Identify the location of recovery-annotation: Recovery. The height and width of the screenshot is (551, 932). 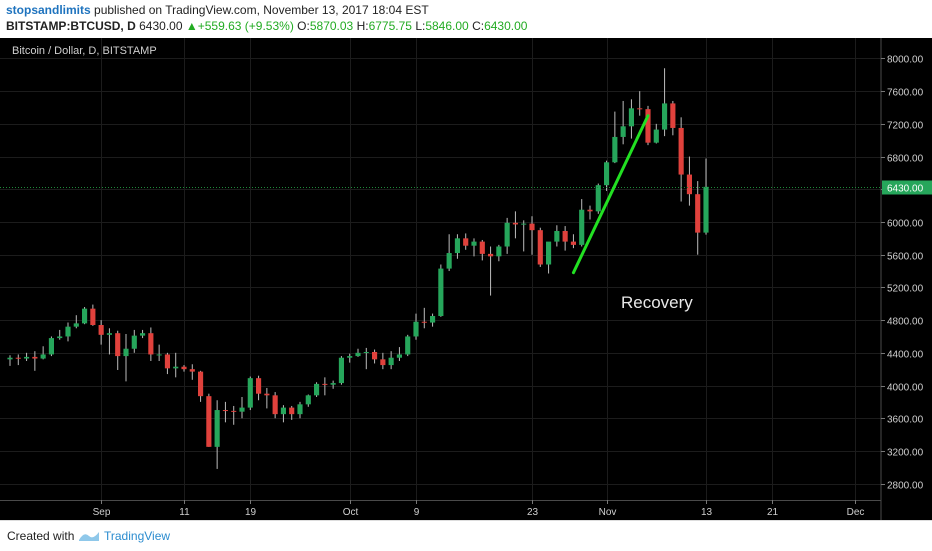
(657, 302).